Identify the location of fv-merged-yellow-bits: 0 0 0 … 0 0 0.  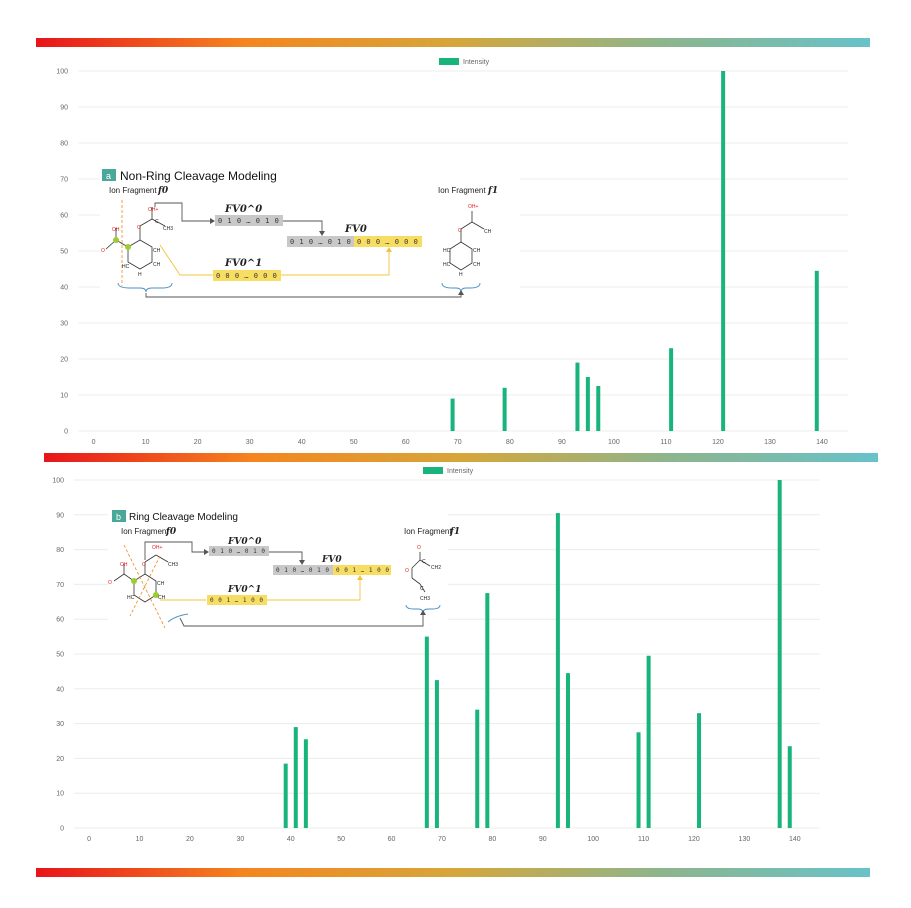
(387, 242).